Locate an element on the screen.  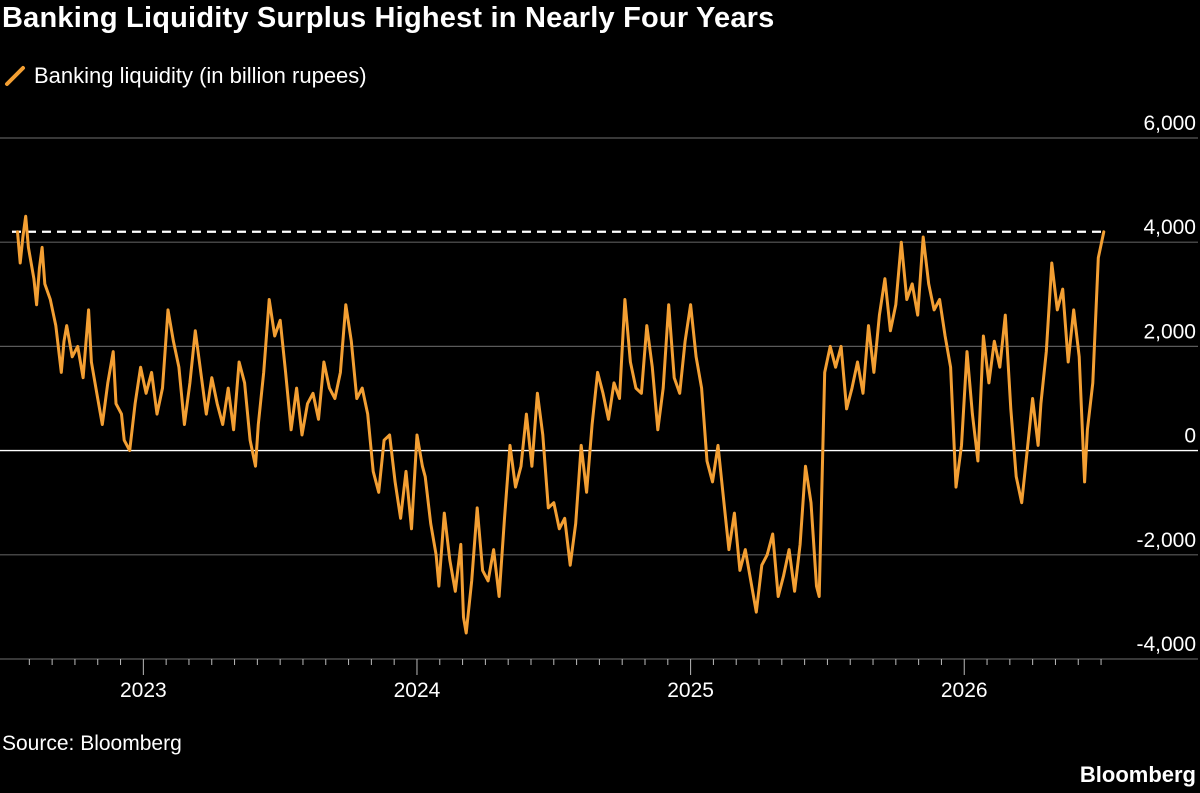
legend-line-icon is located at coordinates (15, 76).